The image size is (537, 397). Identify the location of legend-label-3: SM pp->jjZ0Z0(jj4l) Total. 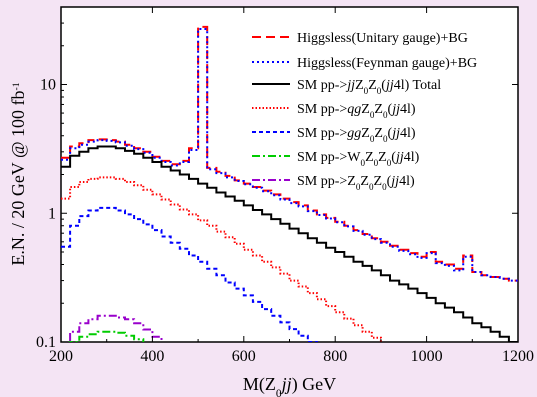
(369, 87).